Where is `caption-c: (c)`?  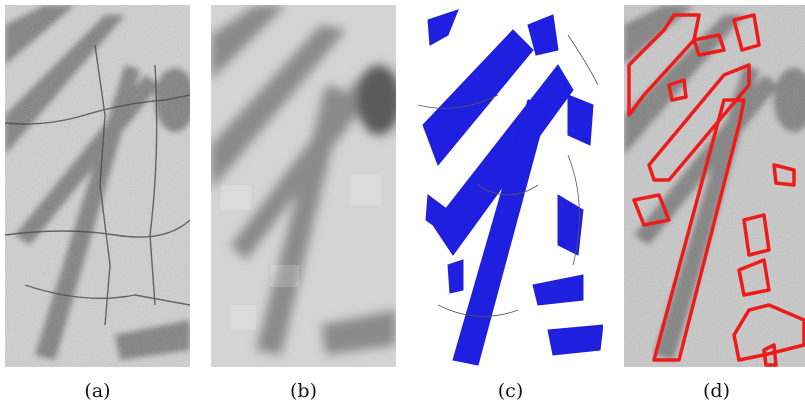
caption-c: (c) is located at coordinates (510, 391).